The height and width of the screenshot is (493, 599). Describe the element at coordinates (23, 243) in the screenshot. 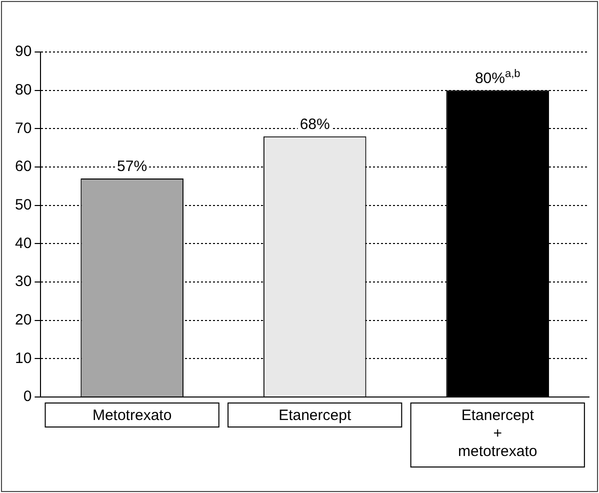

I see `y-tick-label: 40` at that location.